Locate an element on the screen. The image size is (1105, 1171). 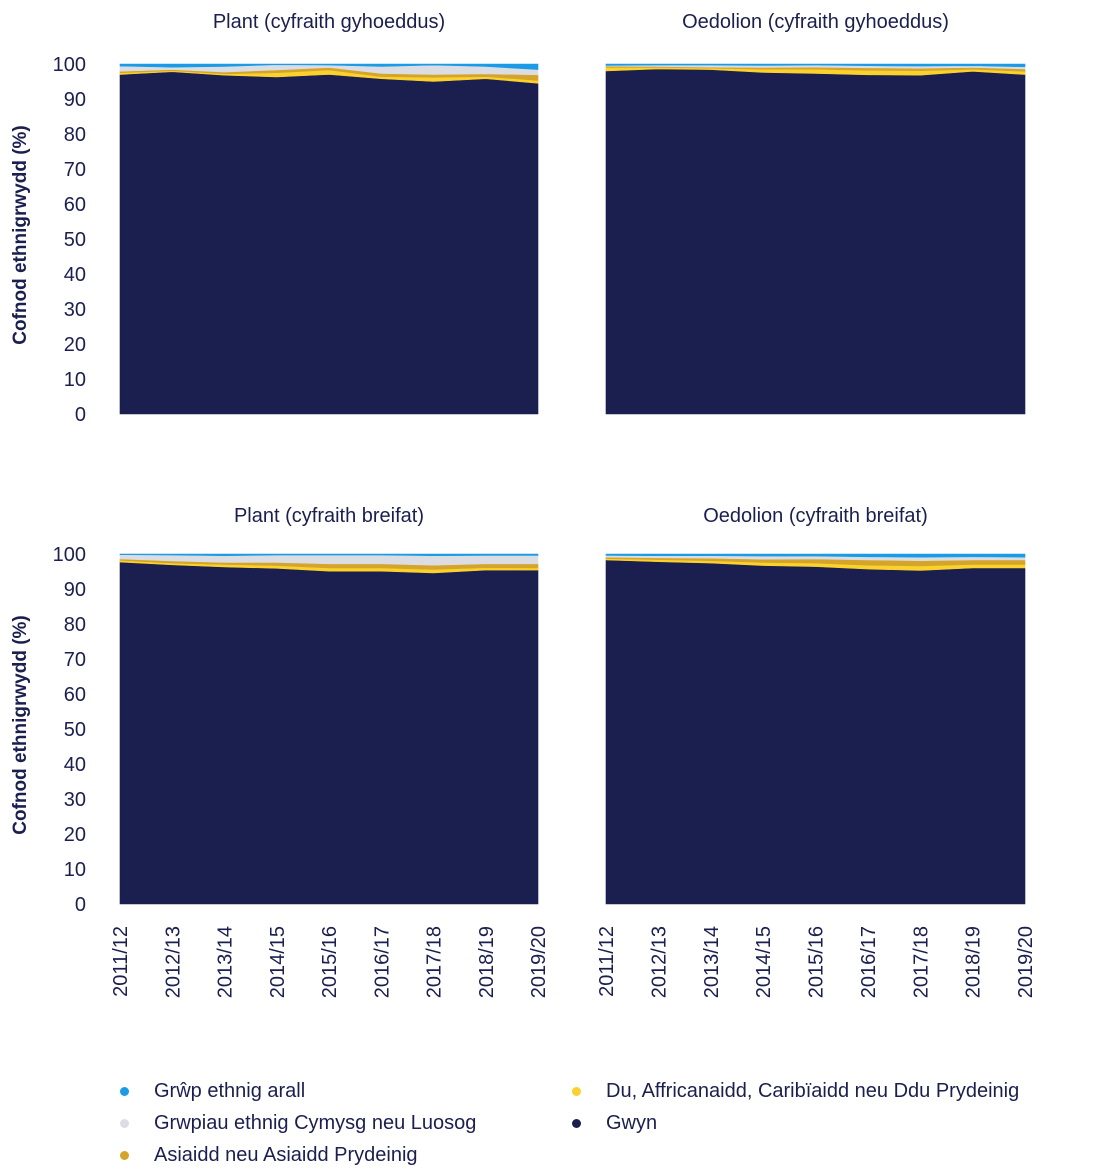
x-tick-label-2018-19-chart-4: 2018/19 is located at coordinates (974, 962).